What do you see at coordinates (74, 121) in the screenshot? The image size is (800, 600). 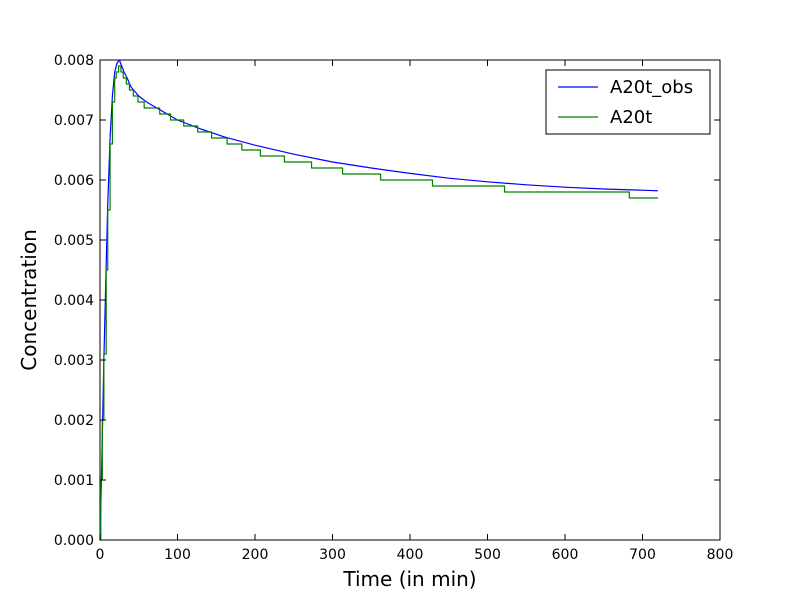 I see `y-tick-label: 0.007` at bounding box center [74, 121].